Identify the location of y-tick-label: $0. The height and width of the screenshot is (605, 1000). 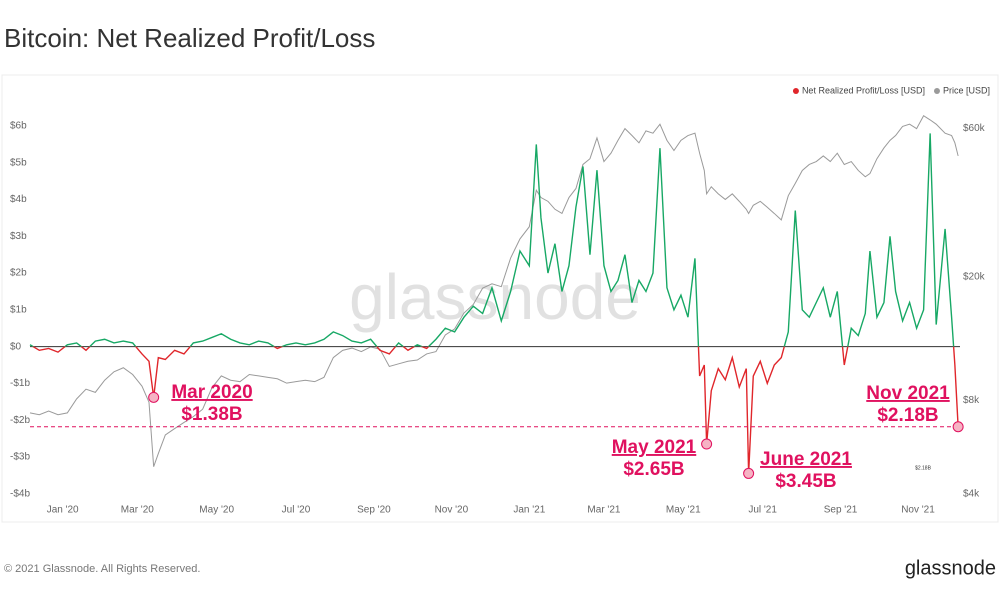
(16, 346).